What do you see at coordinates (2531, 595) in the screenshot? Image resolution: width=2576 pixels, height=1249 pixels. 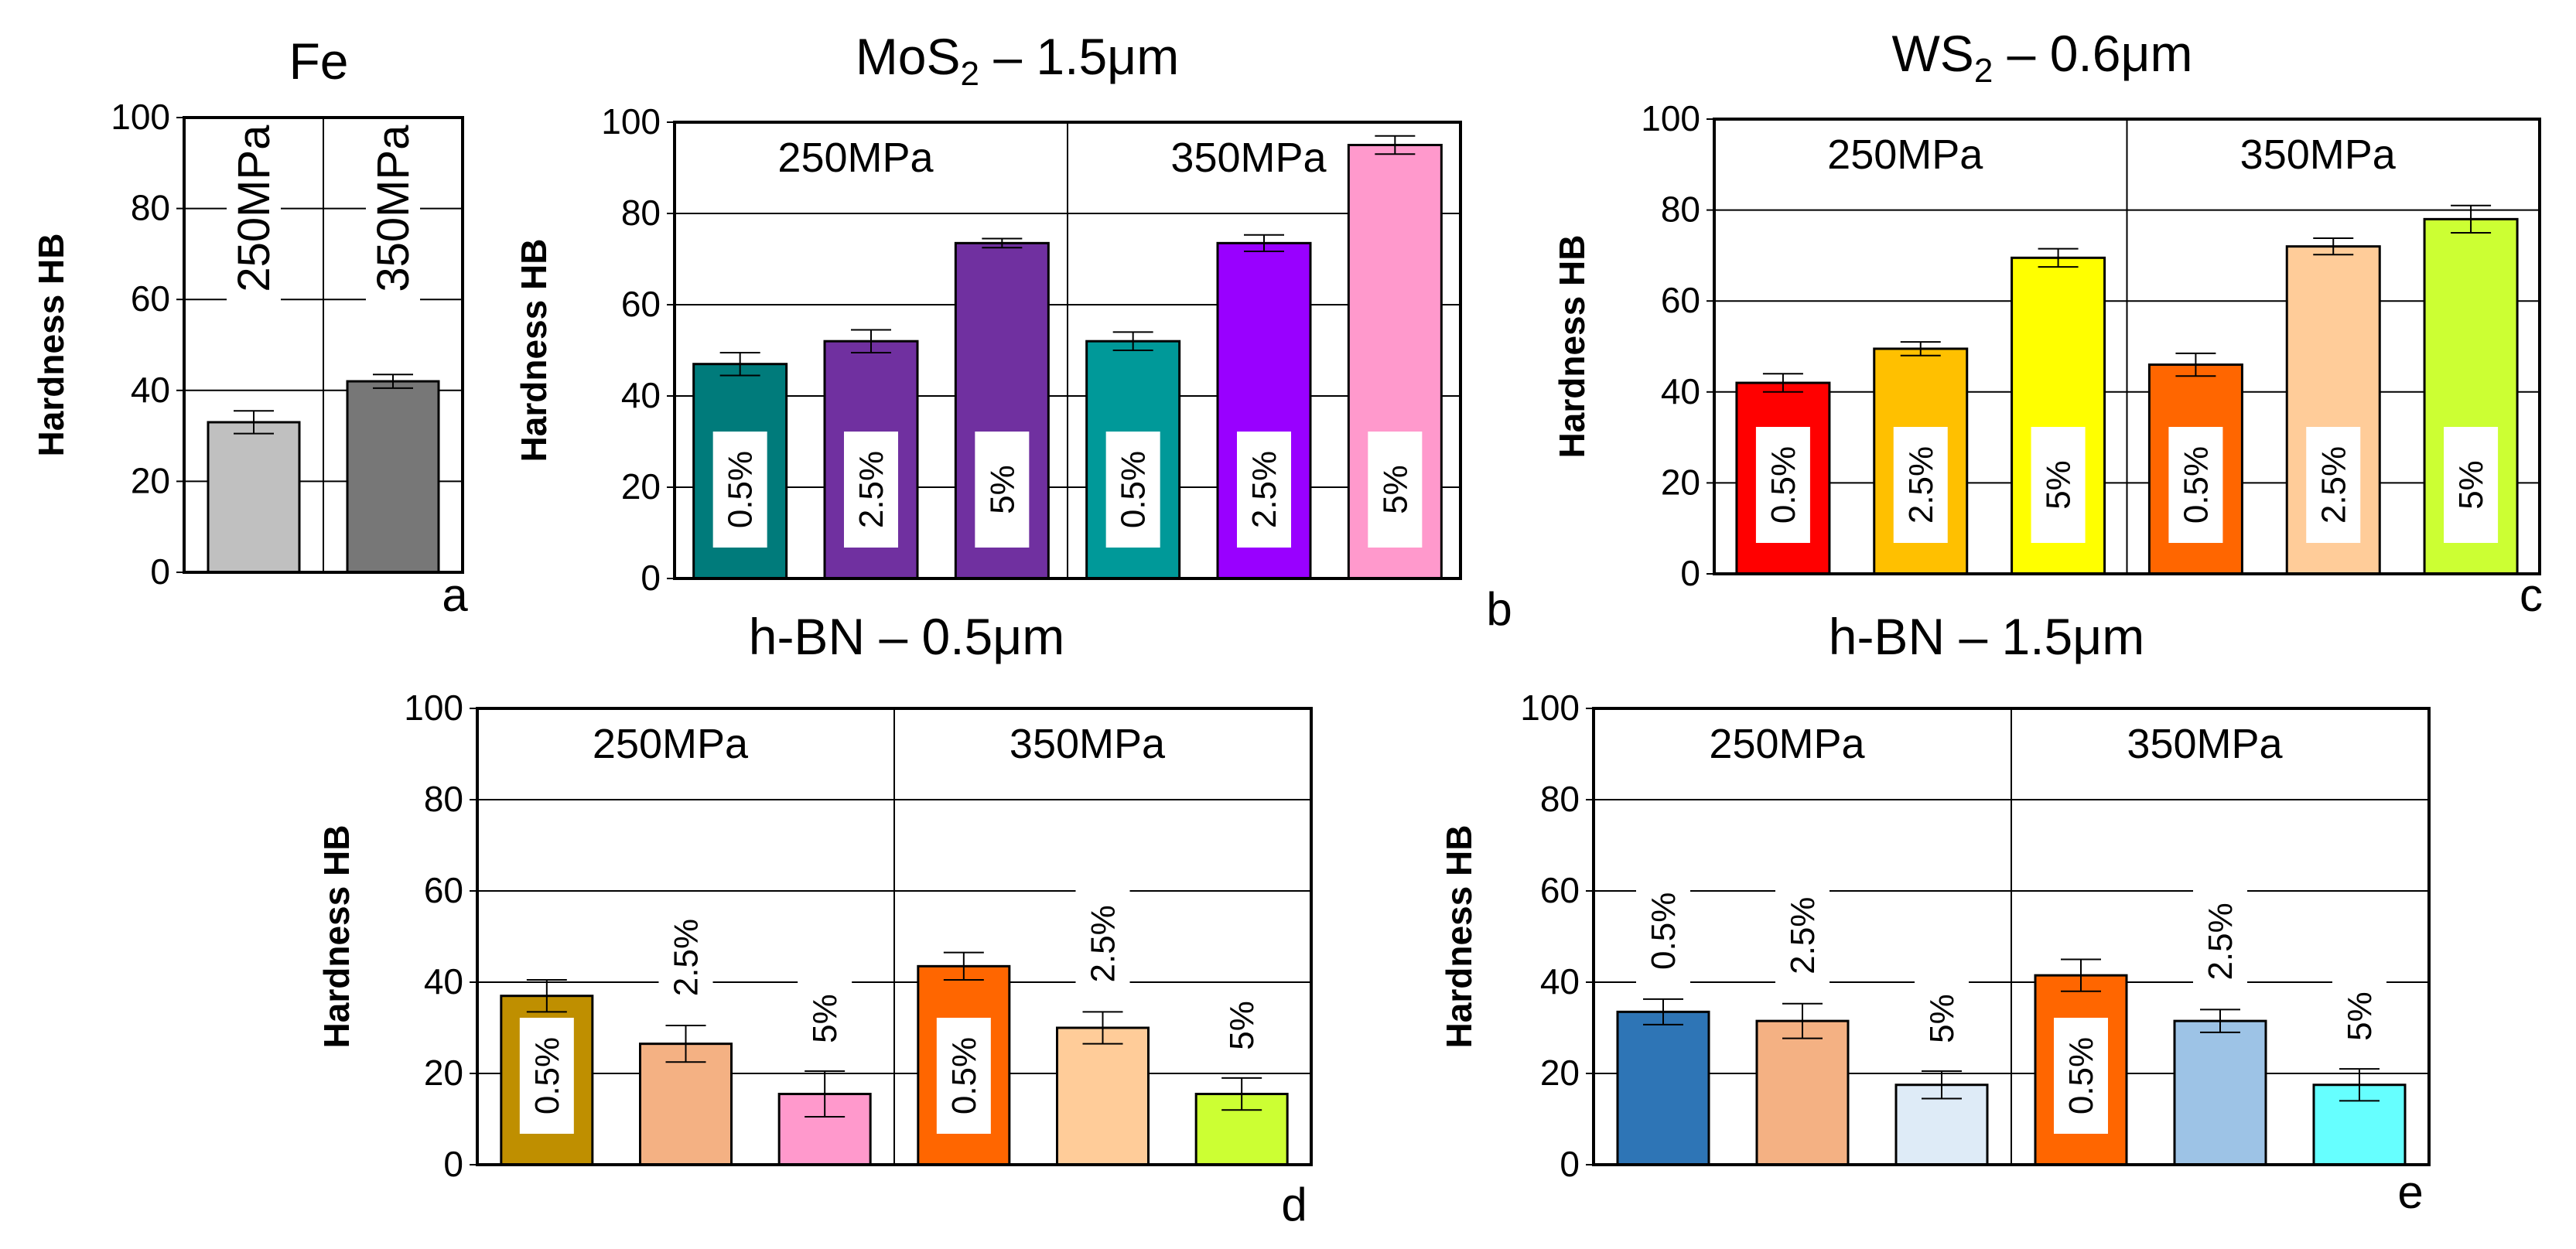 I see `panel-letter: c` at bounding box center [2531, 595].